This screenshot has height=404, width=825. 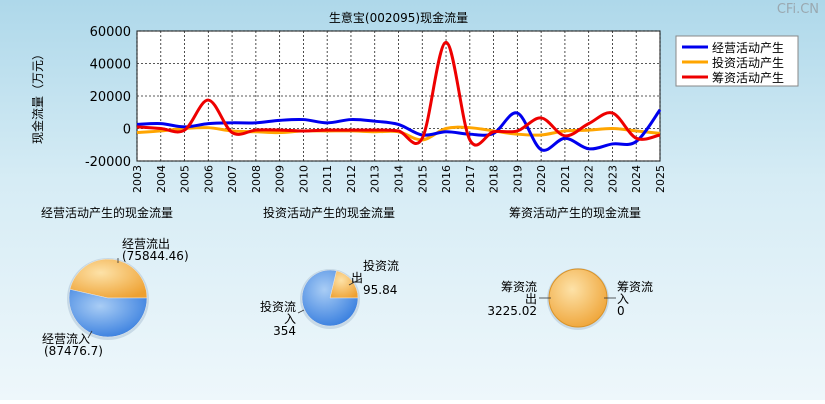 I want to click on pie2-out-label-a: 投资流, so click(x=381, y=265).